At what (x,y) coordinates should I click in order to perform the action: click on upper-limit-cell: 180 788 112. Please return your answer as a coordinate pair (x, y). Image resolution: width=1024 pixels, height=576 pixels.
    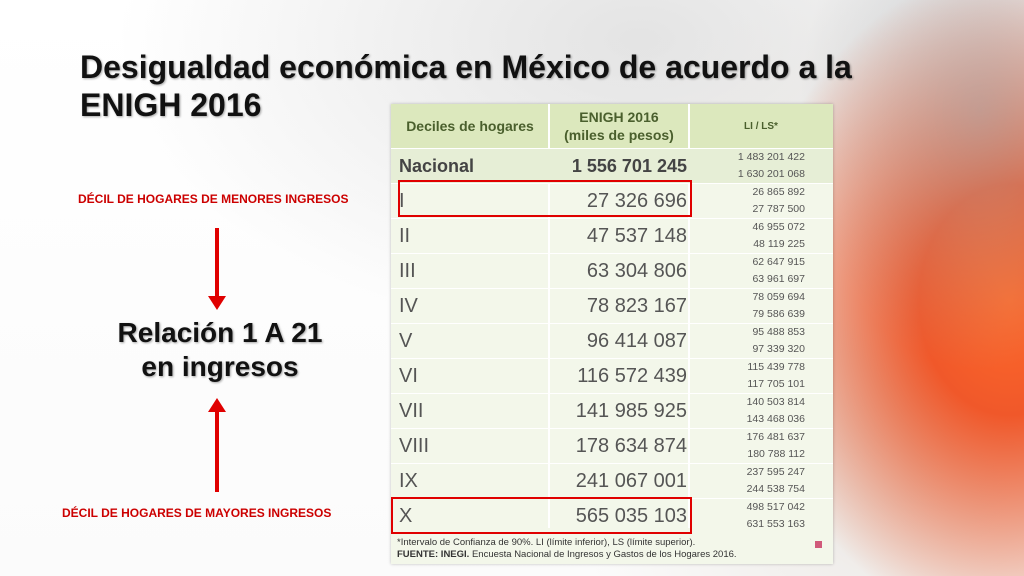
    Looking at the image, I should click on (776, 454).